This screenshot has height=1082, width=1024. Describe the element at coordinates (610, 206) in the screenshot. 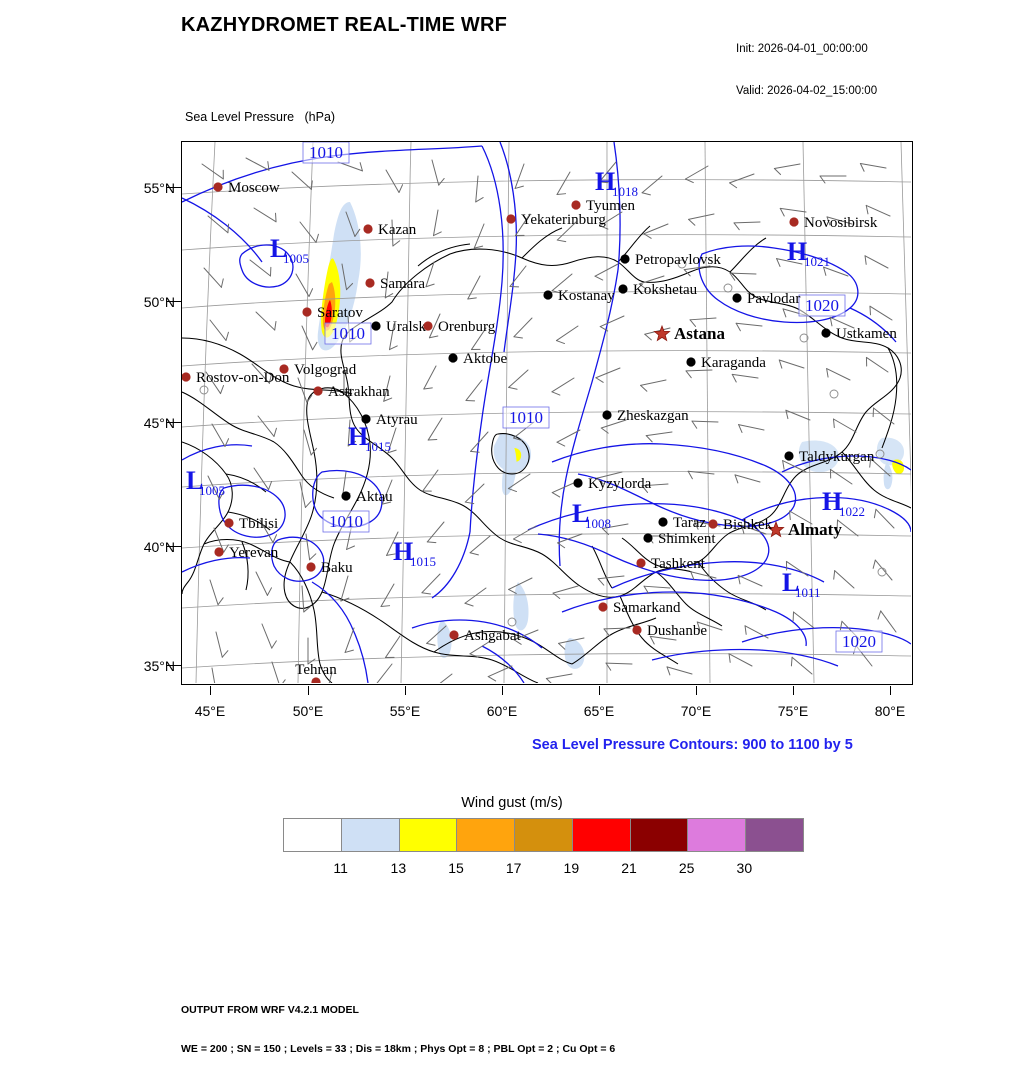

I see `city-label: Tyumen` at that location.